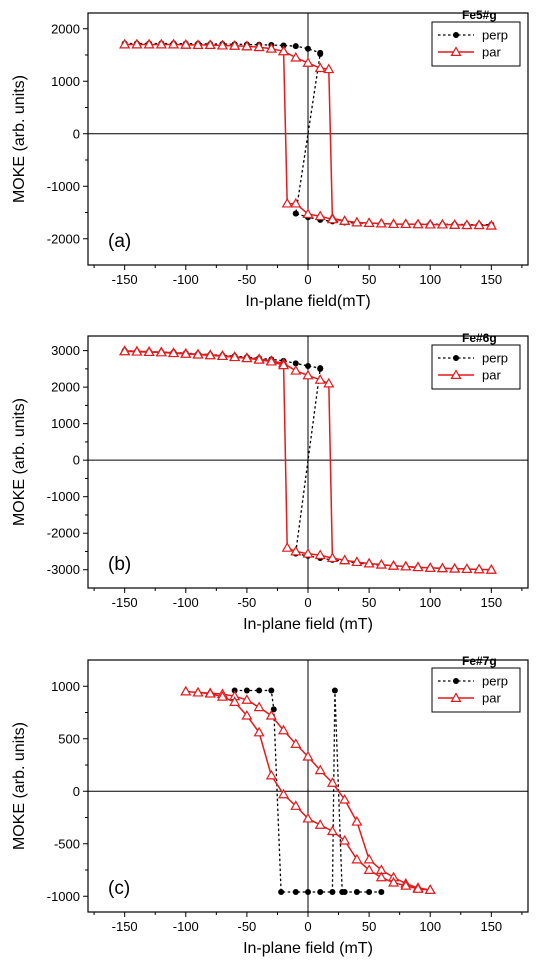  Describe the element at coordinates (479, 15) in the screenshot. I see `legend-title: Fe5#g` at that location.